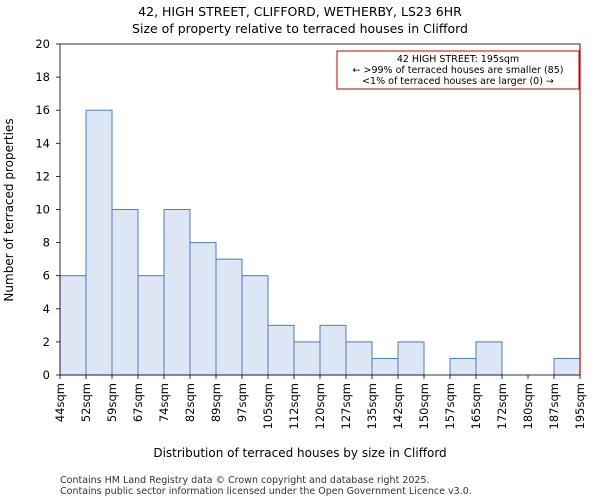  What do you see at coordinates (268, 406) in the screenshot?
I see `x-tick-label-105sqm: 105sqm` at bounding box center [268, 406].